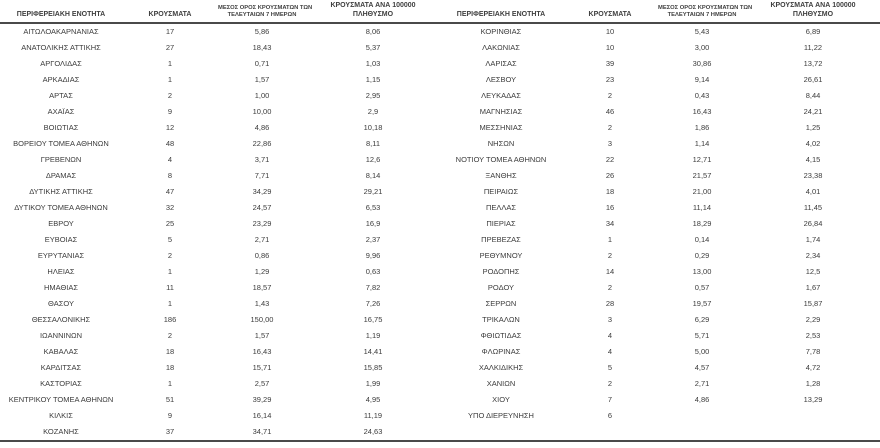  Describe the element at coordinates (813, 63) in the screenshot. I see `per100k-cell: 13,72` at that location.